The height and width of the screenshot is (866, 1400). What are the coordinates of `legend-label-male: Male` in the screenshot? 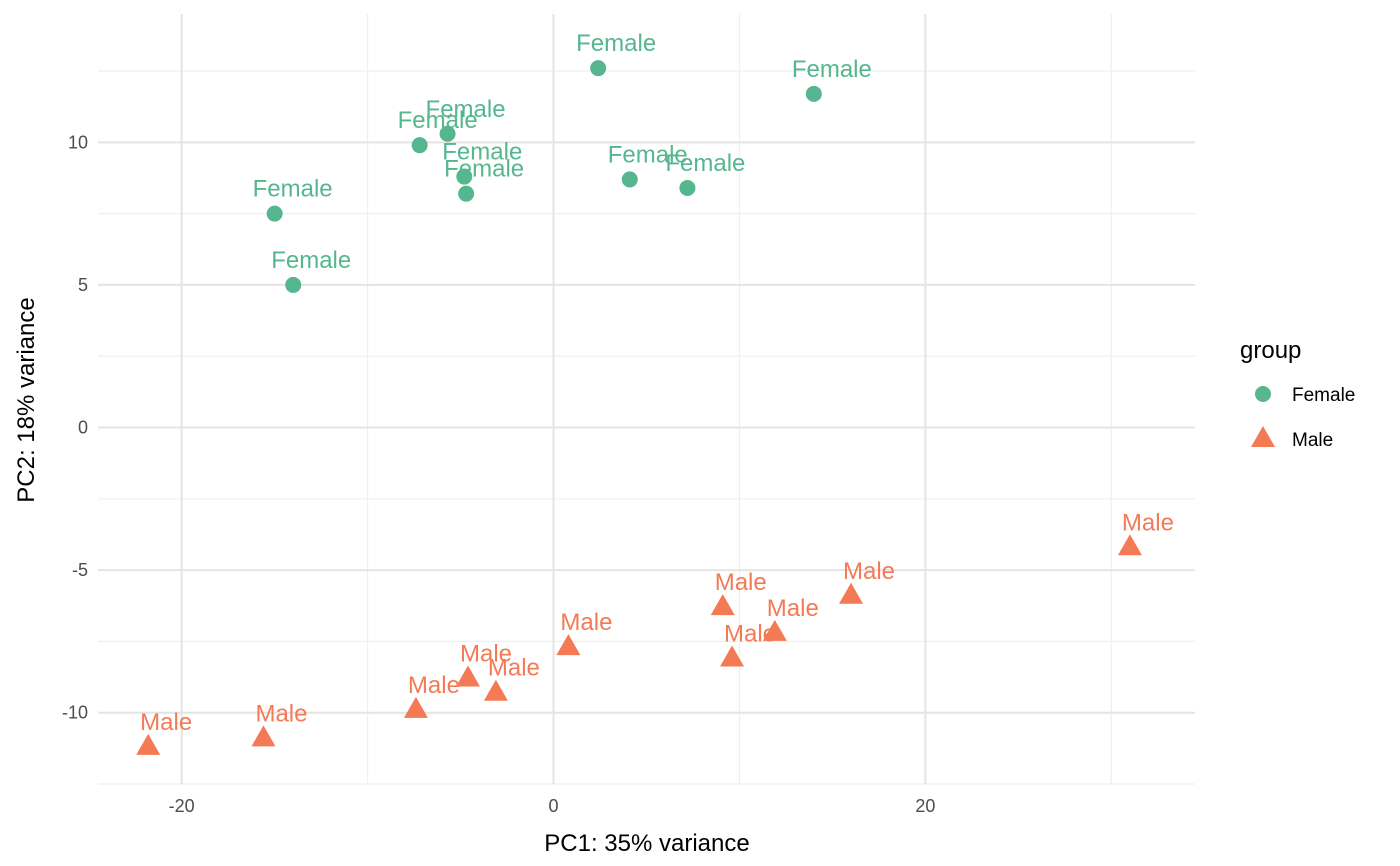 It's located at (1312, 440).